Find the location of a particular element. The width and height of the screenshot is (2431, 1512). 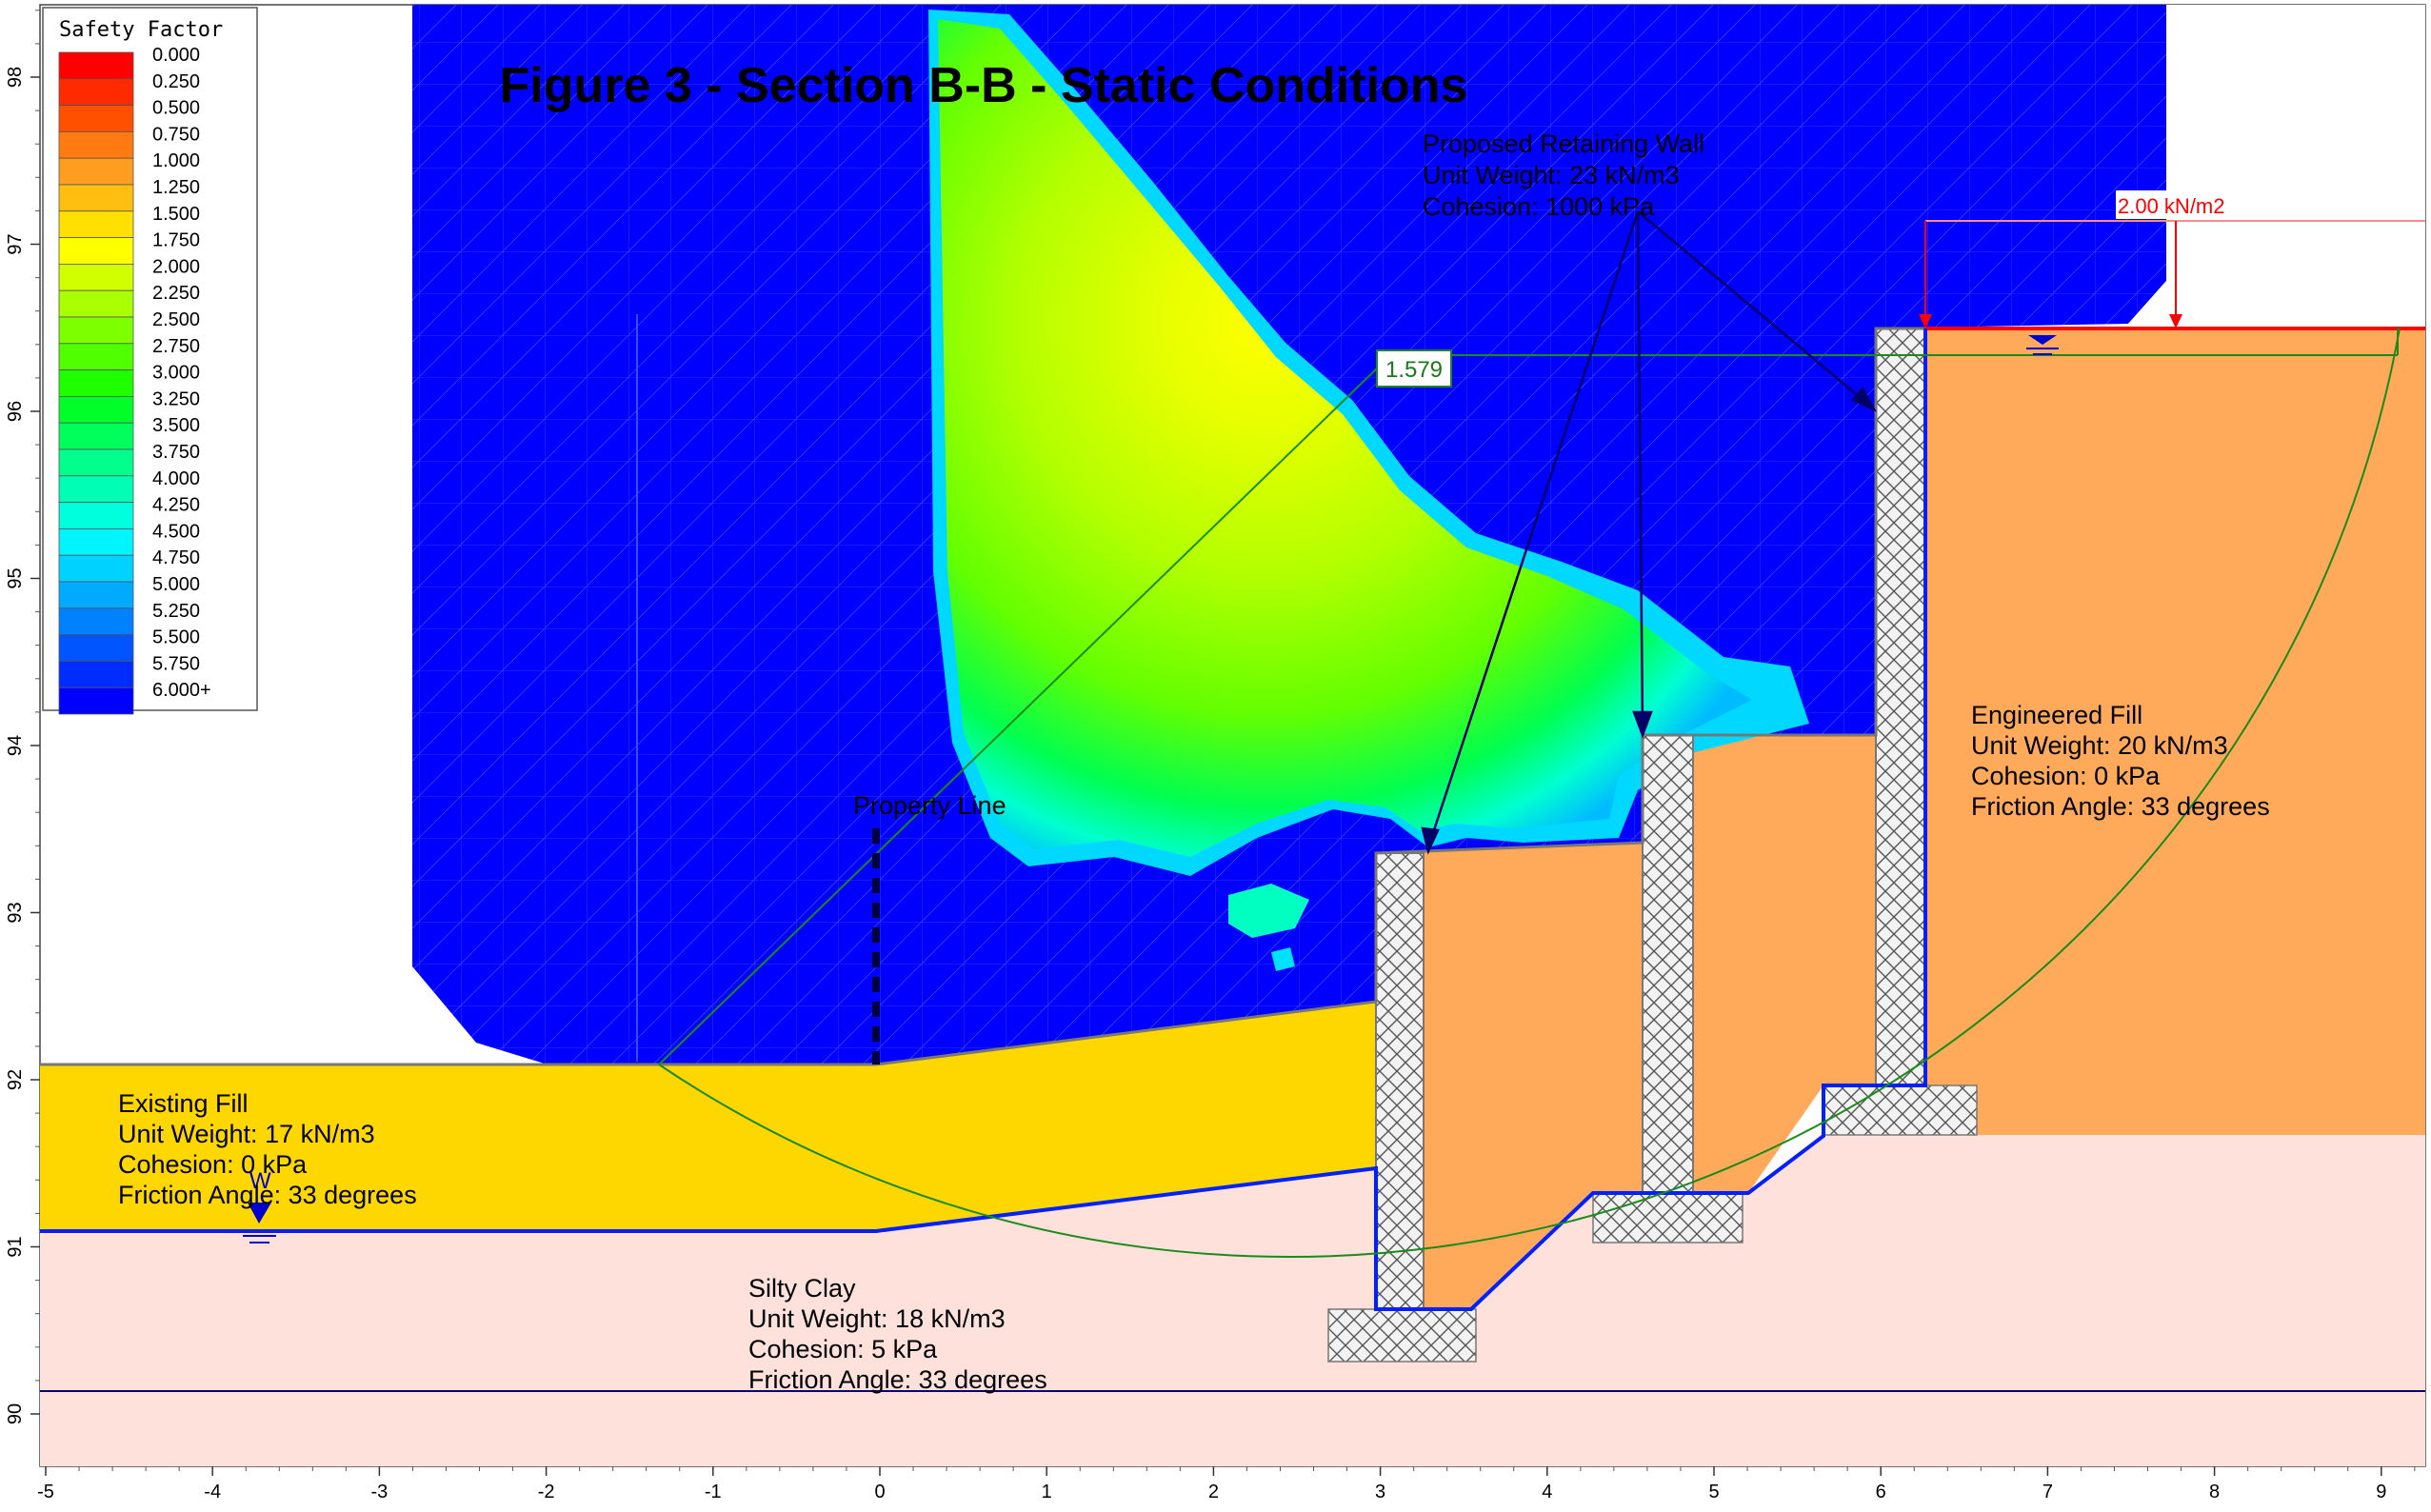

x-tick-label: 9 is located at coordinates (2381, 1492).